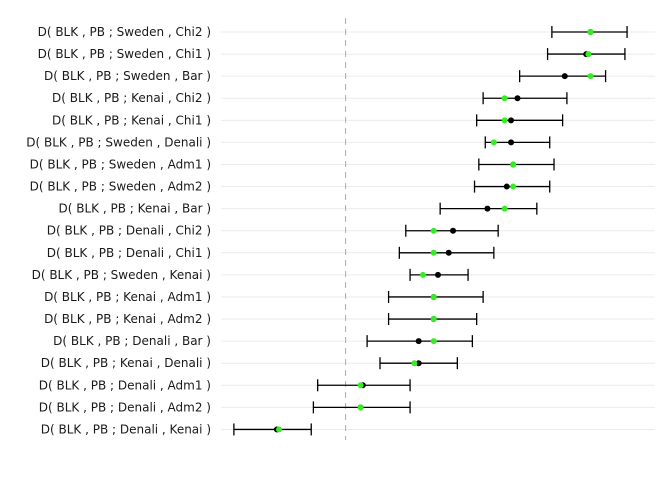 Image resolution: width=672 pixels, height=480 pixels. I want to click on row-label: D( BLK , PB ; Sweden , Kenai ), so click(121, 275).